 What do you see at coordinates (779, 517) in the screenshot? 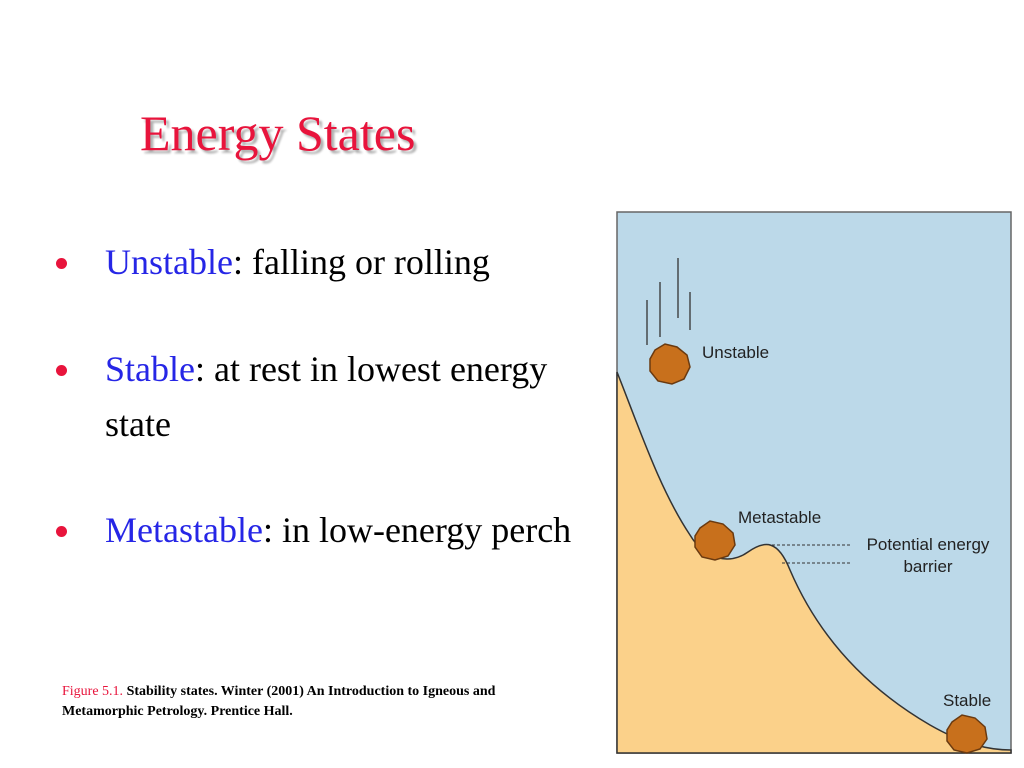
I see `figure-label: Metastable` at bounding box center [779, 517].